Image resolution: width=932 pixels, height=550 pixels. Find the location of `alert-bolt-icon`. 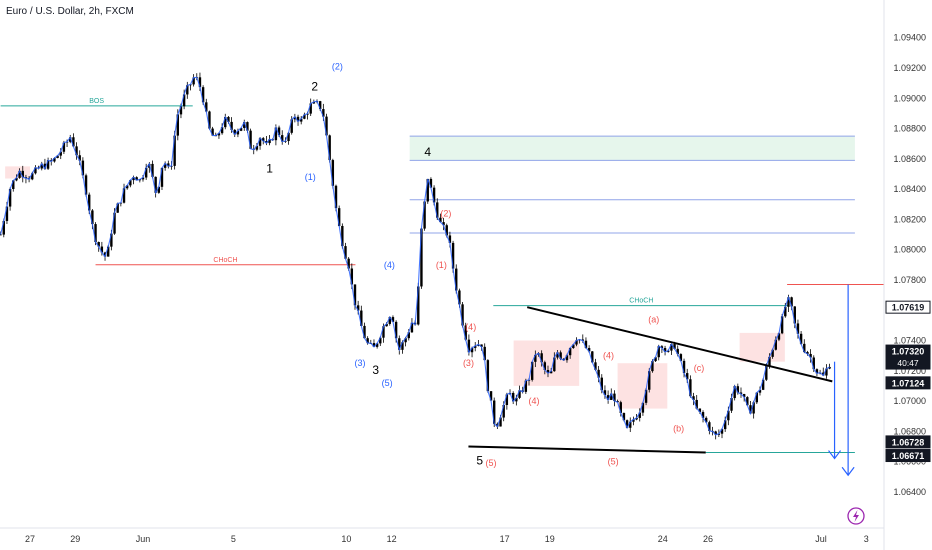

alert-bolt-icon is located at coordinates (856, 516).